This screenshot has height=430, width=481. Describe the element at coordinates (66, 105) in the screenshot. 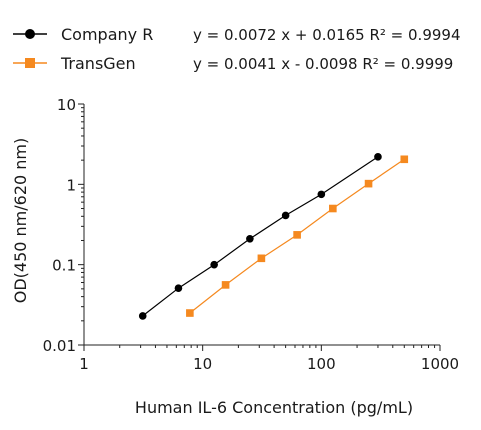

I see `y-tick-label: 10` at that location.